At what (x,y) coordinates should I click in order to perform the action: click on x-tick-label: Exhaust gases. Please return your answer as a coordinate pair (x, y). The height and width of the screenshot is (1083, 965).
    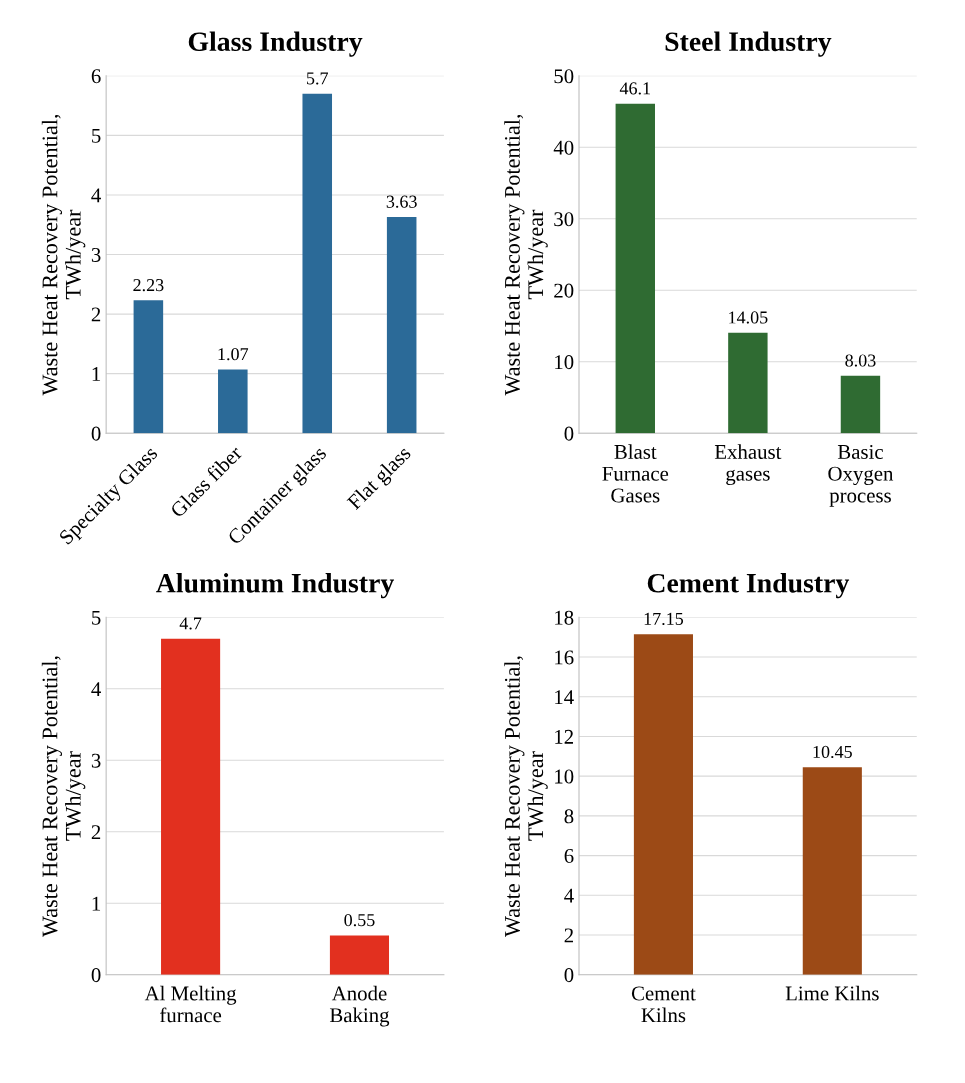
    Looking at the image, I should click on (748, 465).